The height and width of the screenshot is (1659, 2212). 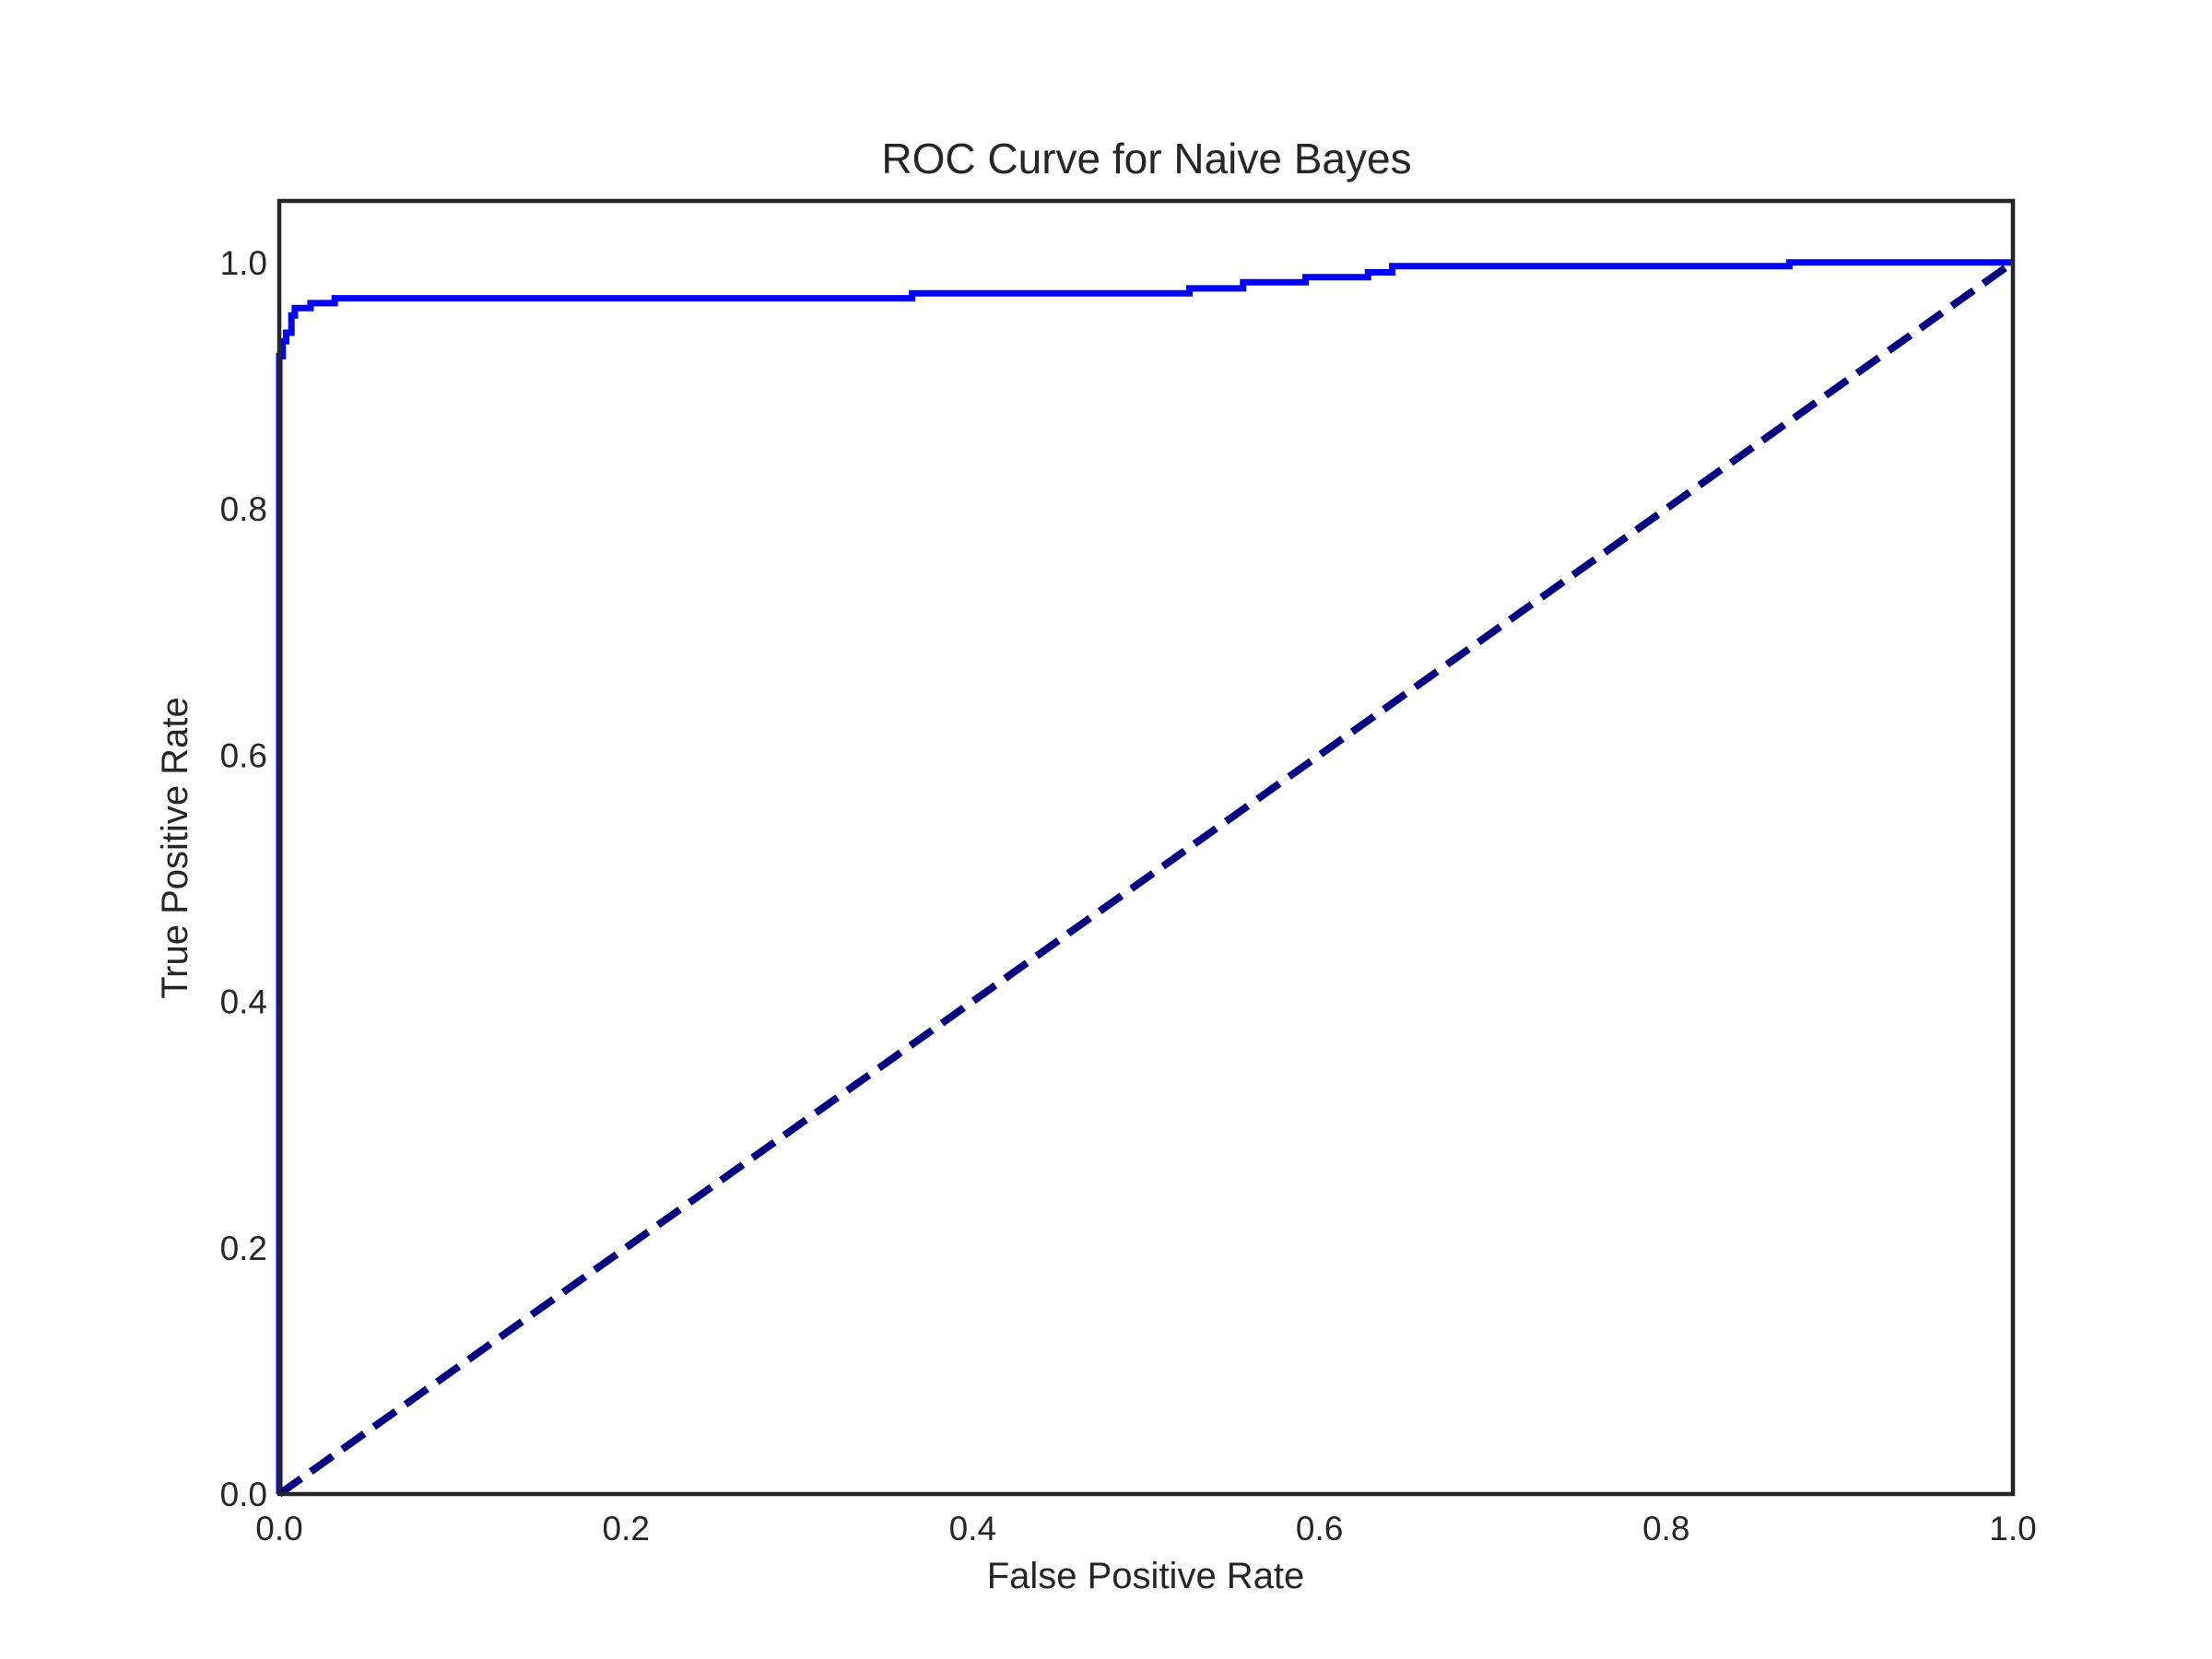 What do you see at coordinates (1146, 158) in the screenshot?
I see `chart-title: ROC Curve for Naive Bayes` at bounding box center [1146, 158].